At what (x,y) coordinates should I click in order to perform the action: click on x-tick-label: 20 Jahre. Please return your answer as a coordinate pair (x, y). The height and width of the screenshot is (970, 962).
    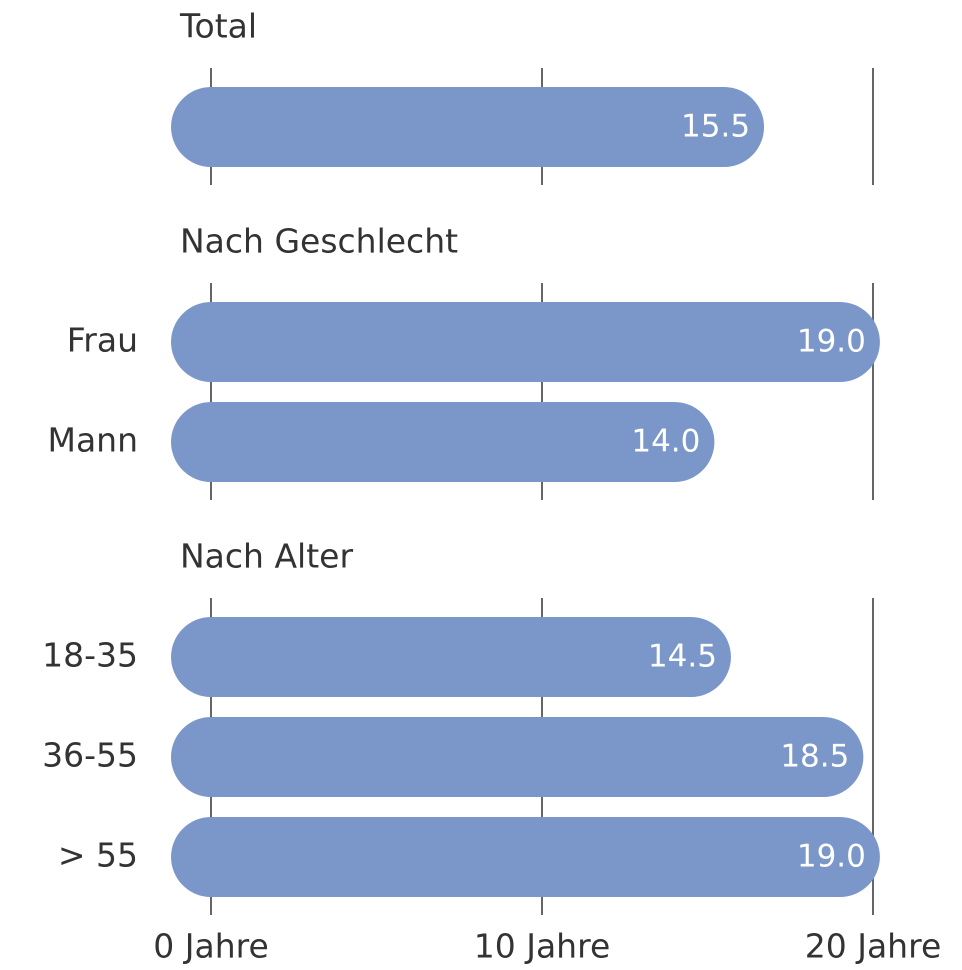
    Looking at the image, I should click on (873, 946).